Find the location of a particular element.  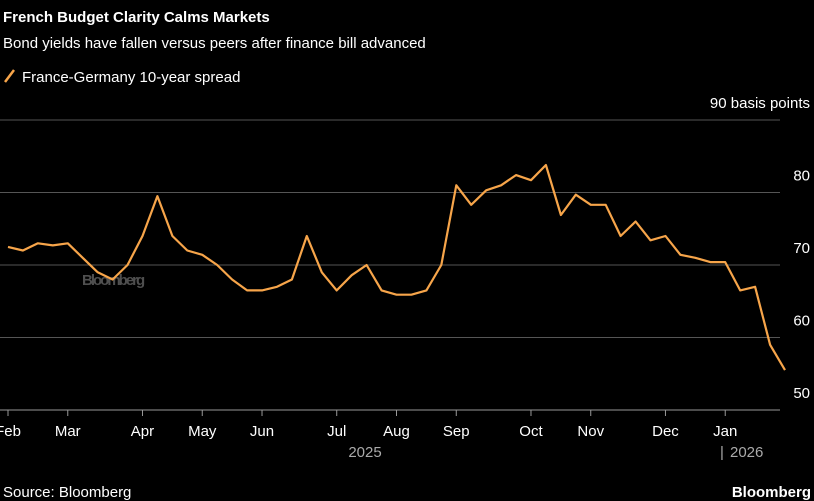

y-tick-label: 60 is located at coordinates (801, 321).